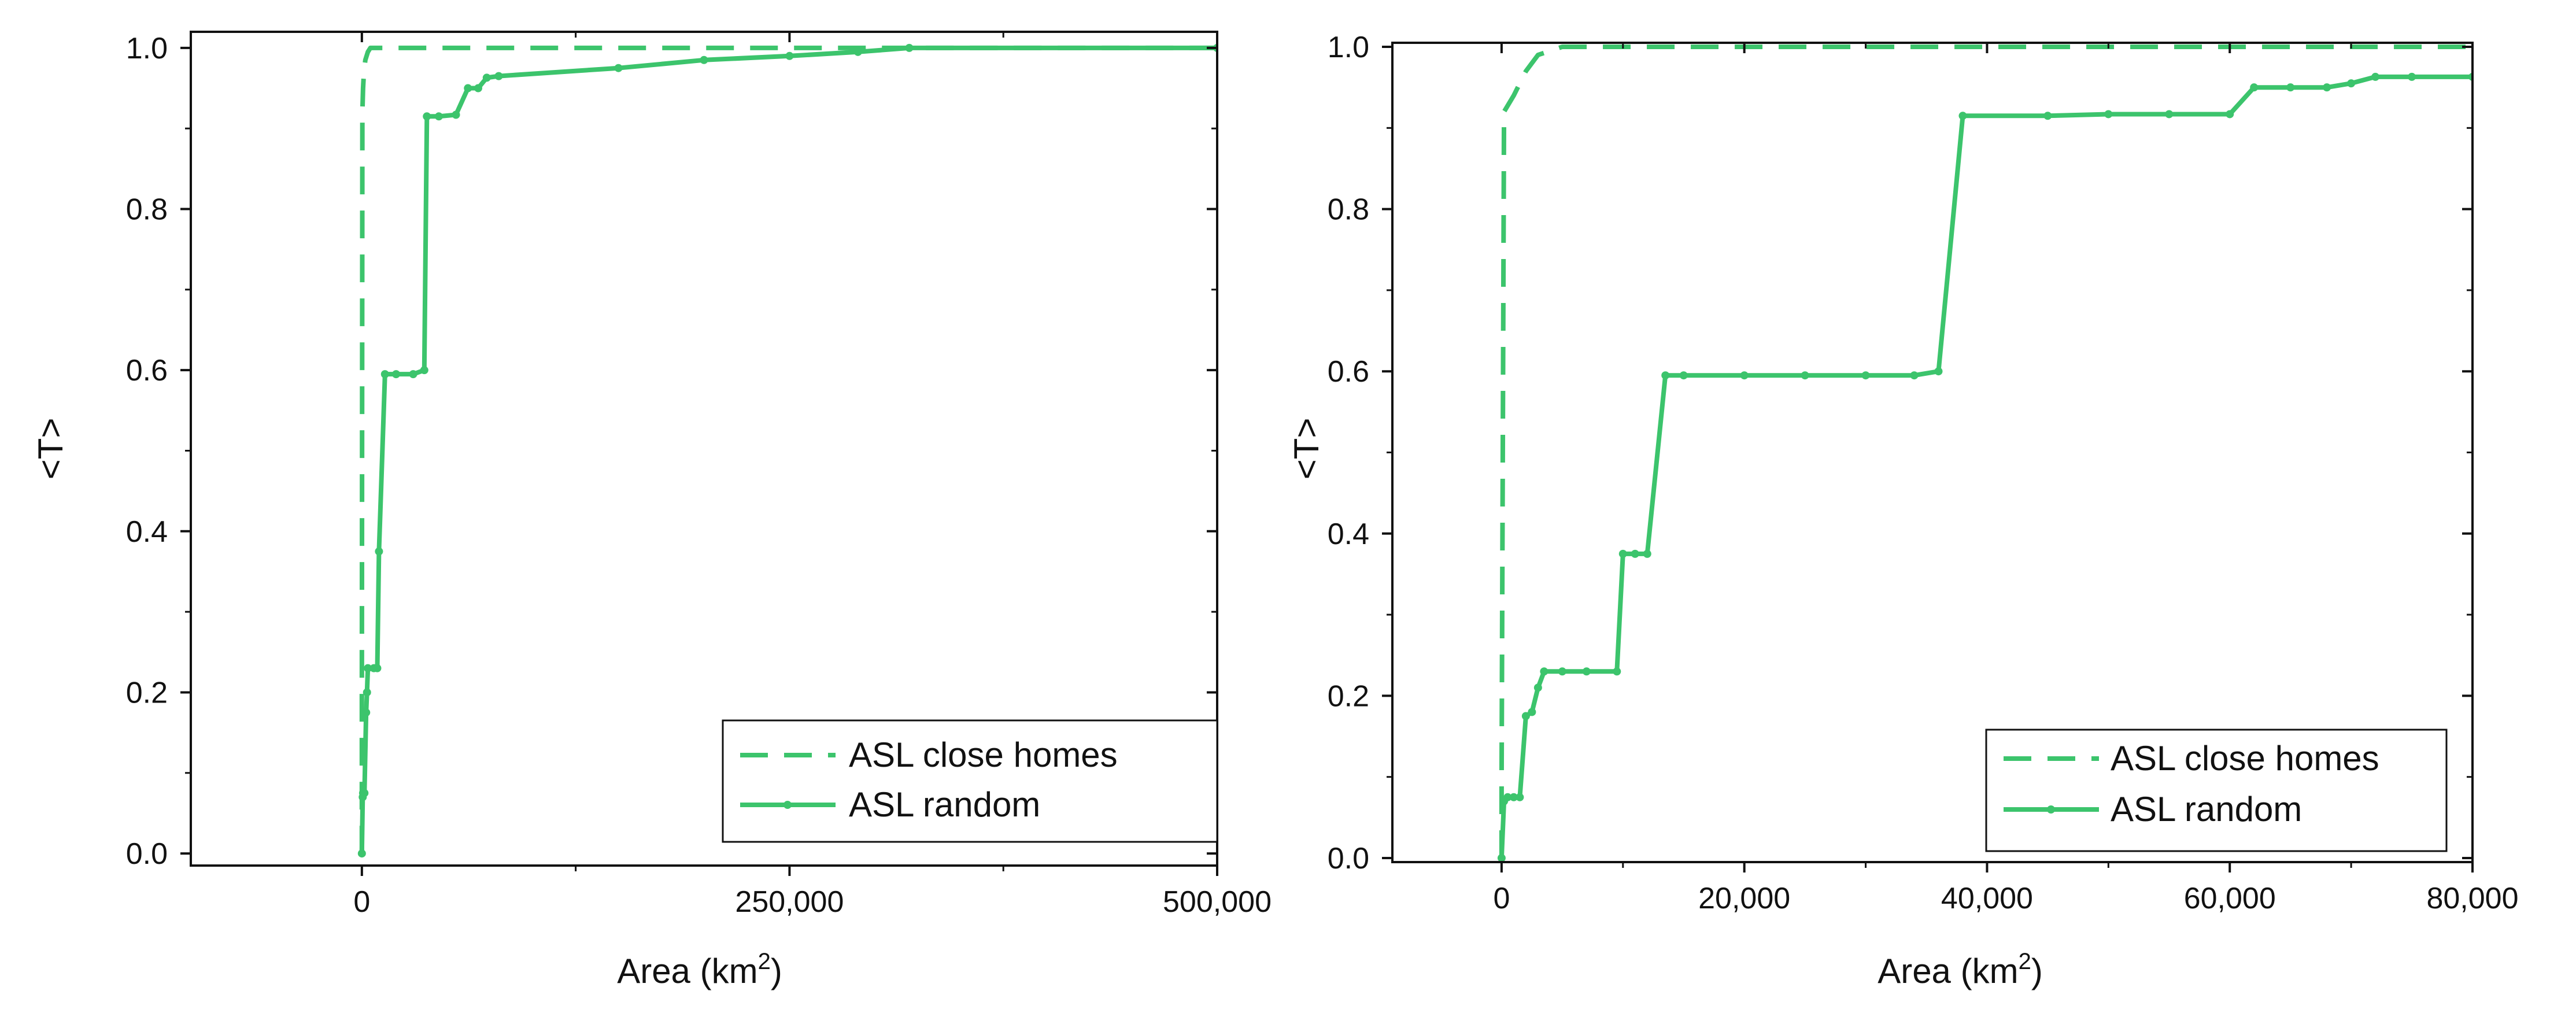 This screenshot has height=1013, width=2576. I want to click on y-axis-title-left: <T>, so click(50, 449).